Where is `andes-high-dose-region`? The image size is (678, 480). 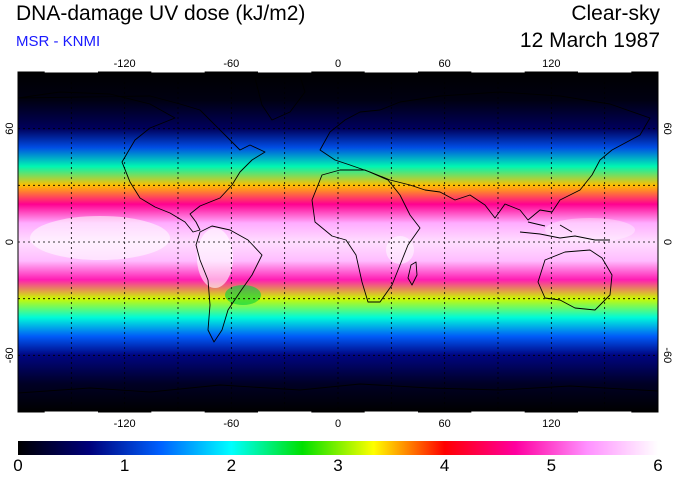
andes-high-dose-region is located at coordinates (215, 258).